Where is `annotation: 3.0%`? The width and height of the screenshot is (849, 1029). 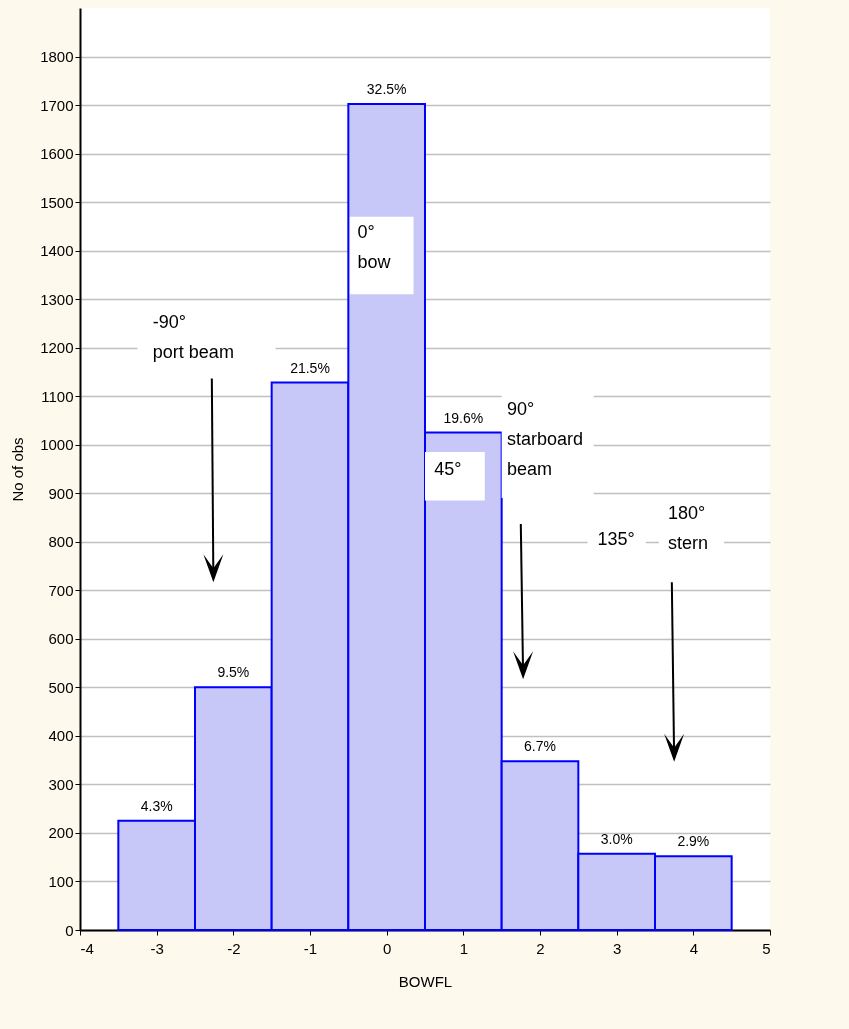
annotation: 3.0% is located at coordinates (616, 838).